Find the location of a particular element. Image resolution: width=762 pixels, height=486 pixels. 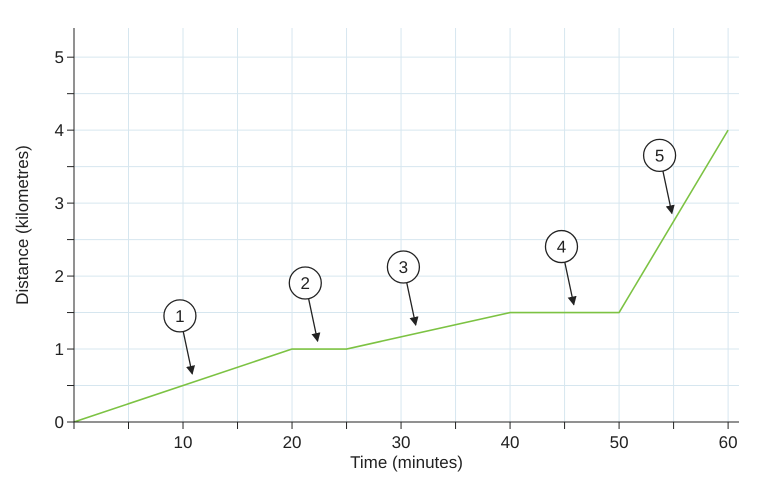

x-tick-label: 30 is located at coordinates (401, 442).